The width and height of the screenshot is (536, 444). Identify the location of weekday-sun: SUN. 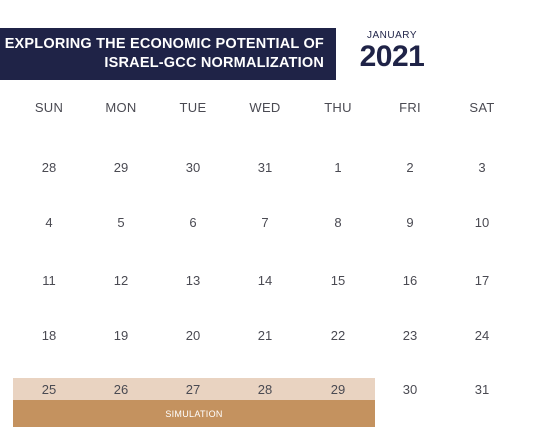
(49, 107).